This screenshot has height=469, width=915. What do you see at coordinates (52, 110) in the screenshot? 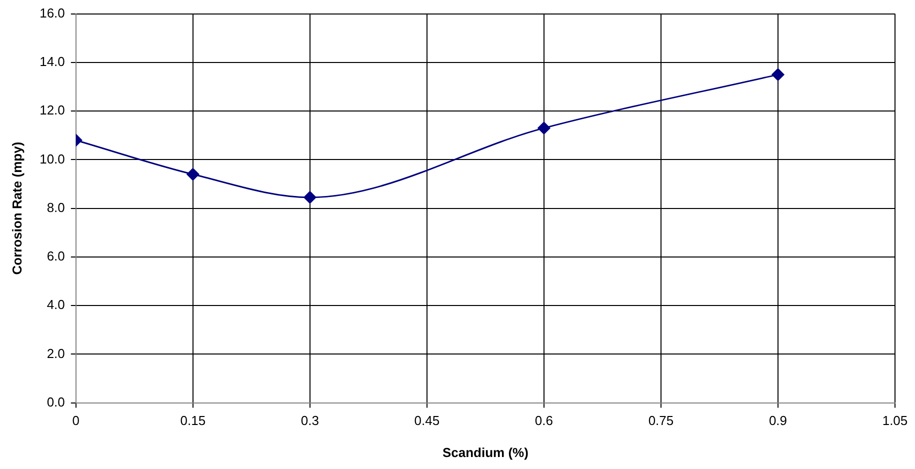
I see `y-tick-label: 12.0` at bounding box center [52, 110].